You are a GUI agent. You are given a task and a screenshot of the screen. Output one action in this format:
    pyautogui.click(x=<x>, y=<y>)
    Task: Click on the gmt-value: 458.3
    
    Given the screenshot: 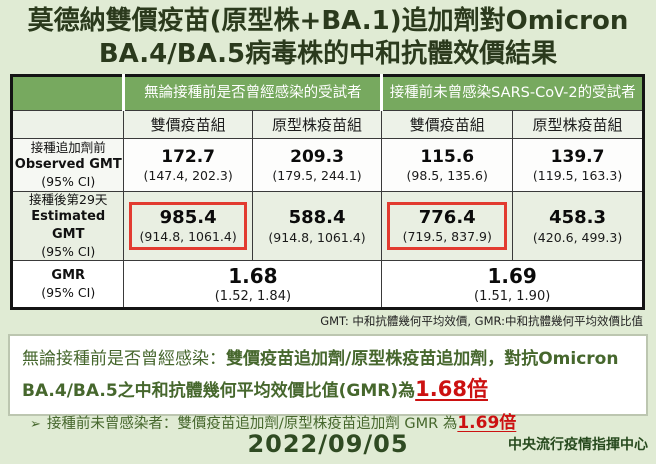 What is the action you would take?
    pyautogui.click(x=578, y=218)
    